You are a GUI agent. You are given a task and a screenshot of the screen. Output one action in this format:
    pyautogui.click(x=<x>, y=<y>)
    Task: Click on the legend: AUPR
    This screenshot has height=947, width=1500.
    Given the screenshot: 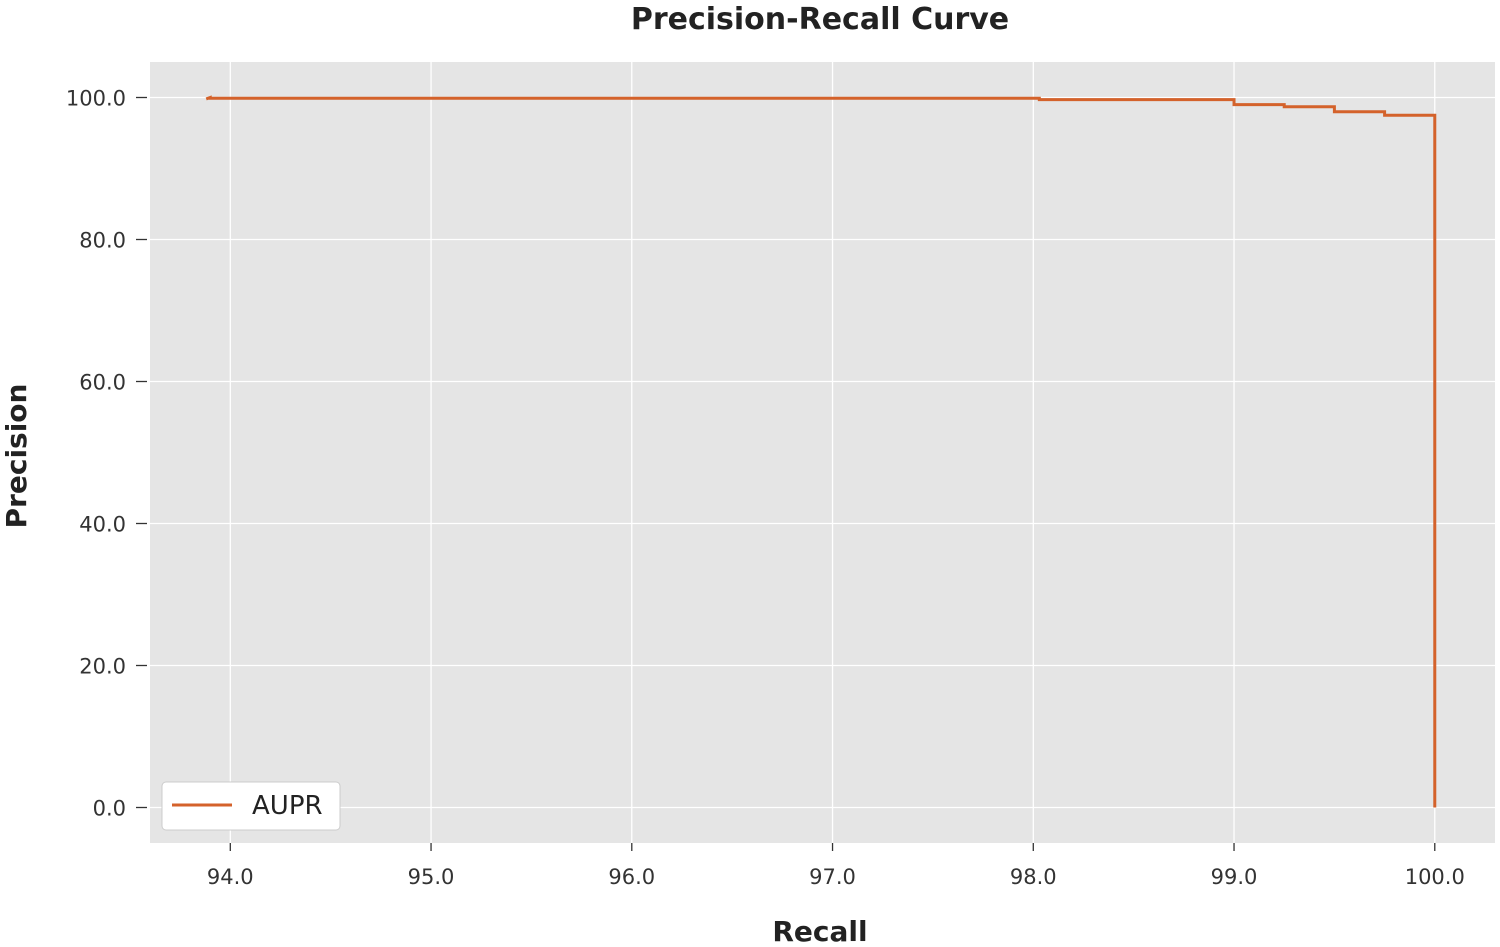 What is the action you would take?
    pyautogui.click(x=251, y=806)
    